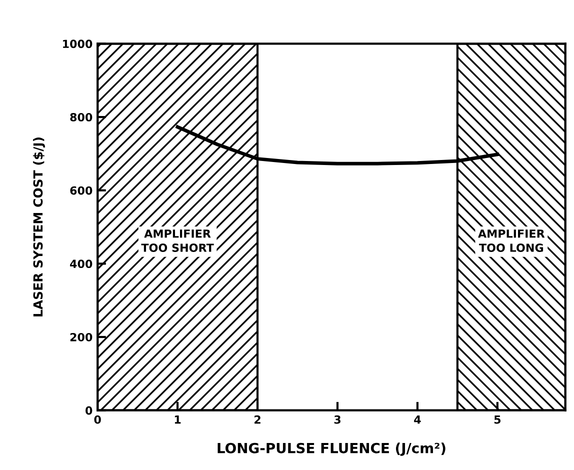 The height and width of the screenshot is (470, 574). What do you see at coordinates (81, 264) in the screenshot?
I see `y-tick-label: 400` at bounding box center [81, 264].